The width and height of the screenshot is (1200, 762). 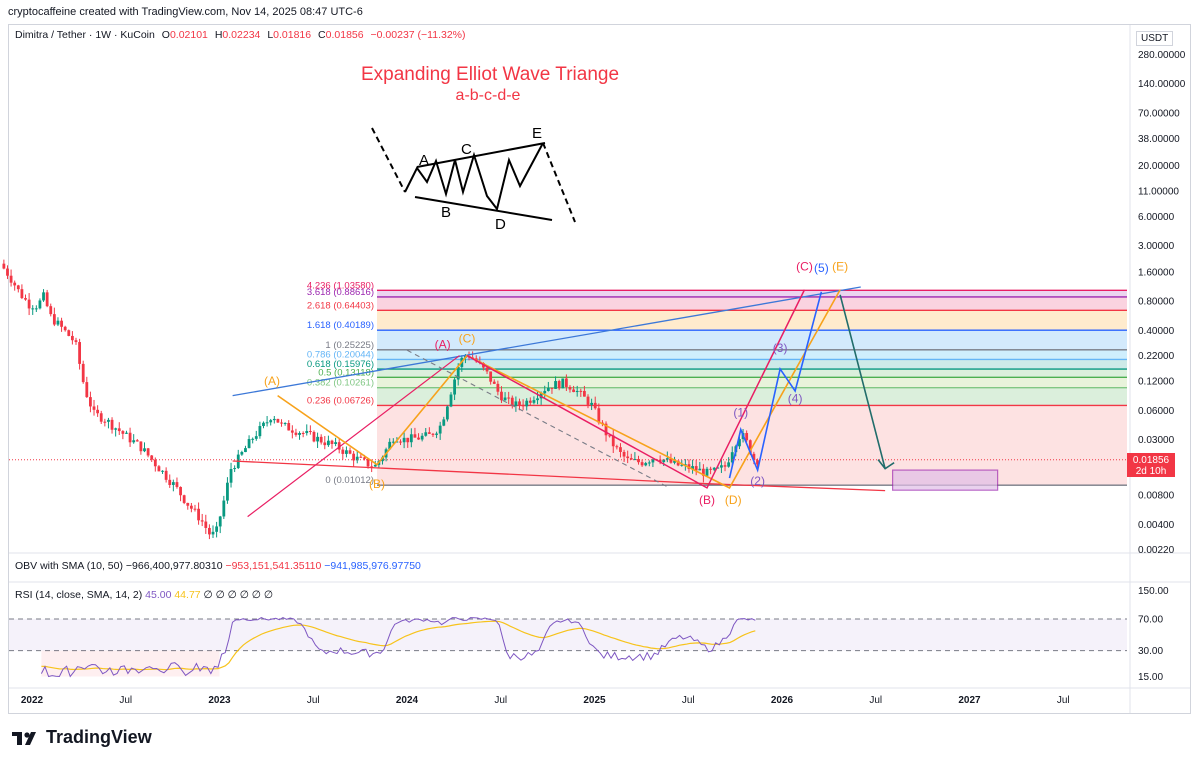 I want to click on time-tick-label: 2027, so click(x=969, y=700).